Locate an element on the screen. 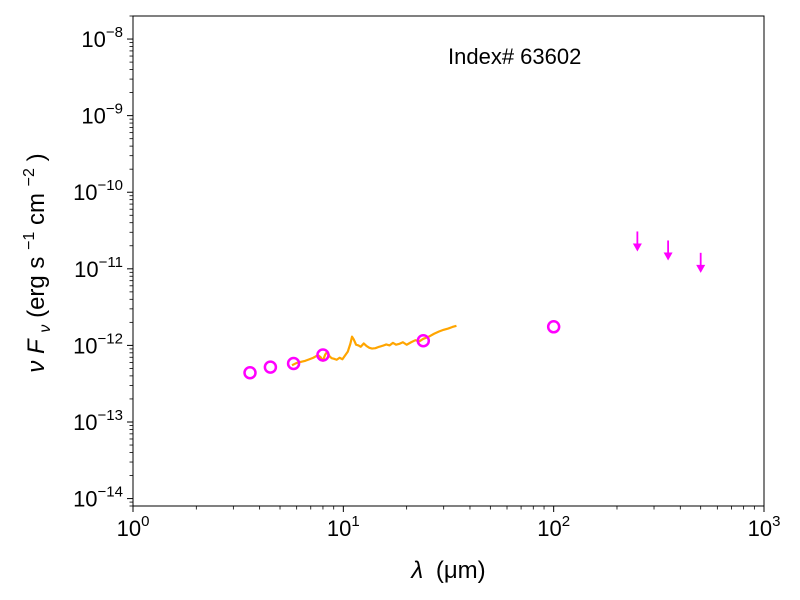 The image size is (800, 600). y-axis-label-unit-mid: cm is located at coordinates (36, 209).